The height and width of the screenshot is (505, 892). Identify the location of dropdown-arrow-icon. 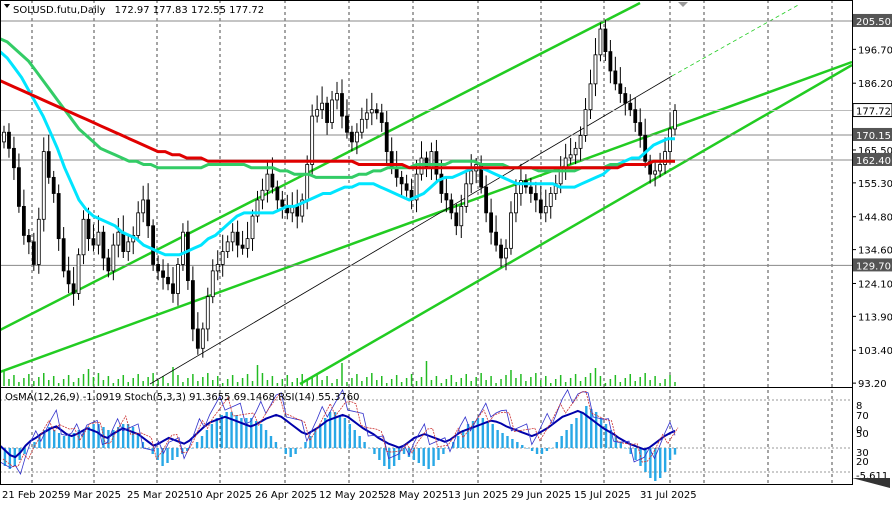
(7, 6).